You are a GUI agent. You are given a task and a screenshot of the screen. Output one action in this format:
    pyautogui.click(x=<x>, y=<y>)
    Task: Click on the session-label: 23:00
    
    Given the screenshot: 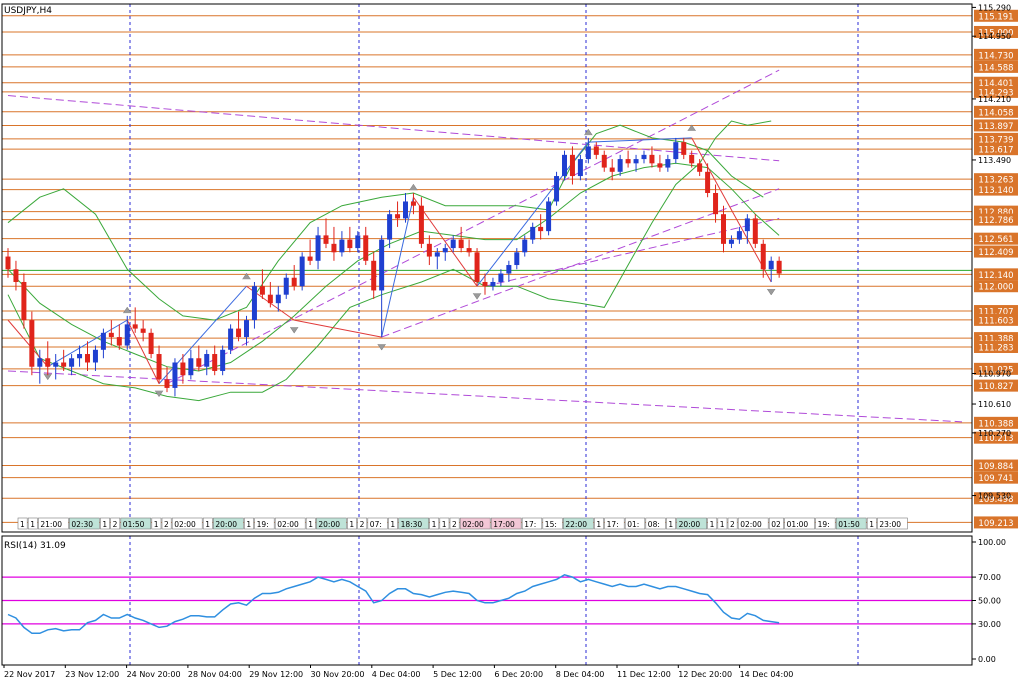 What is the action you would take?
    pyautogui.click(x=890, y=524)
    